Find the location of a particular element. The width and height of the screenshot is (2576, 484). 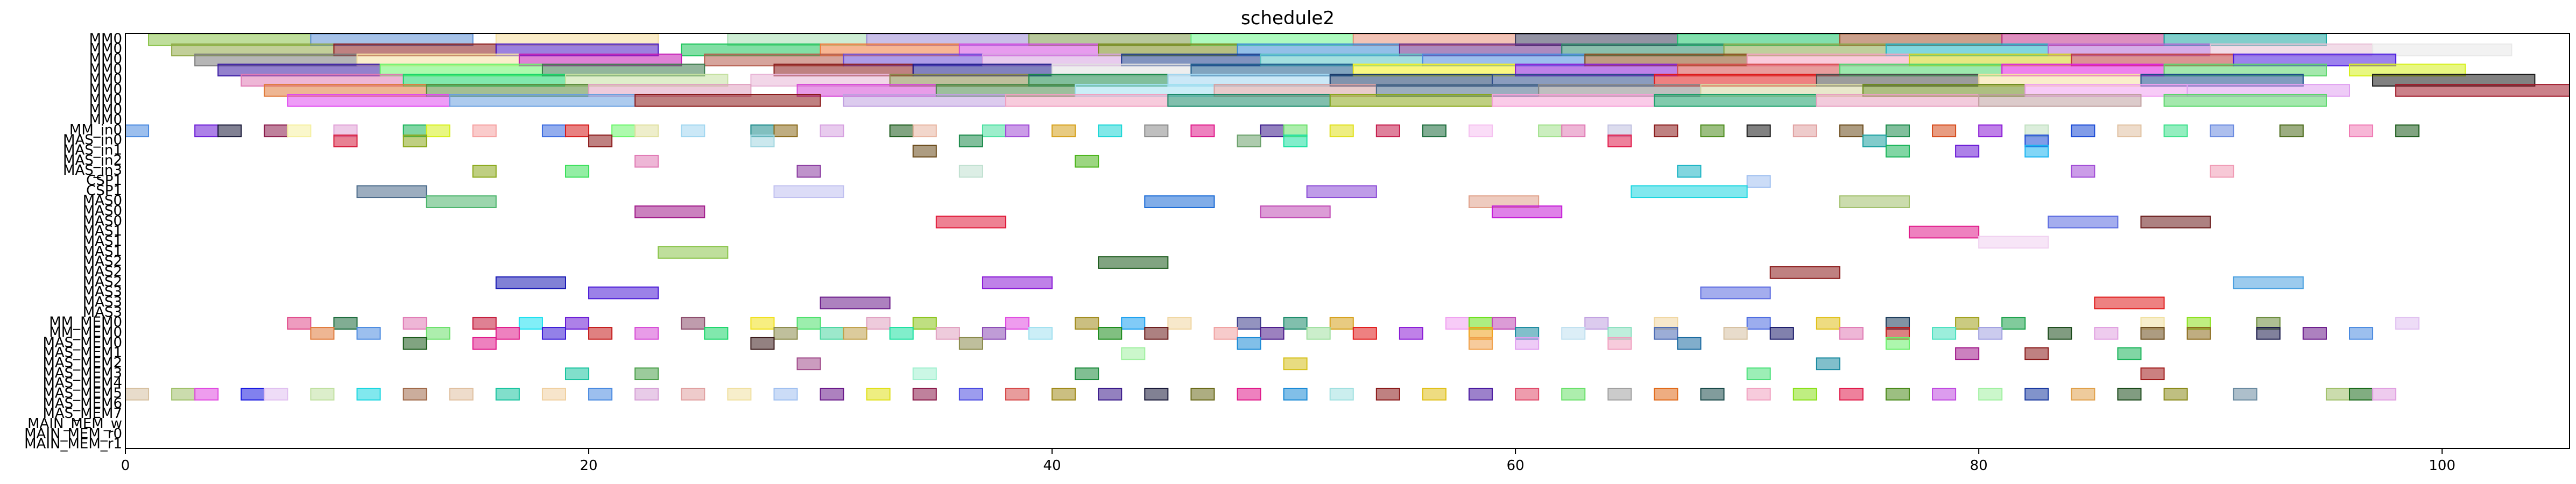

x-tick-label: 0 is located at coordinates (125, 466).